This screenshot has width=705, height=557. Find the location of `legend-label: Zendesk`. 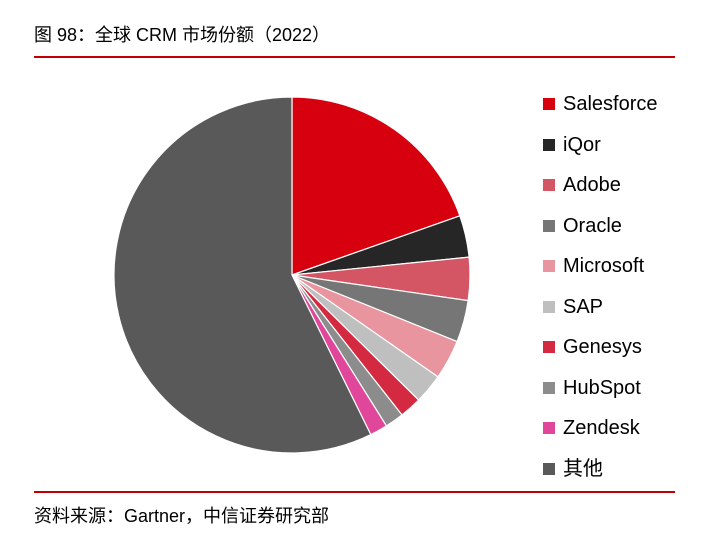

legend-label: Zendesk is located at coordinates (601, 428).